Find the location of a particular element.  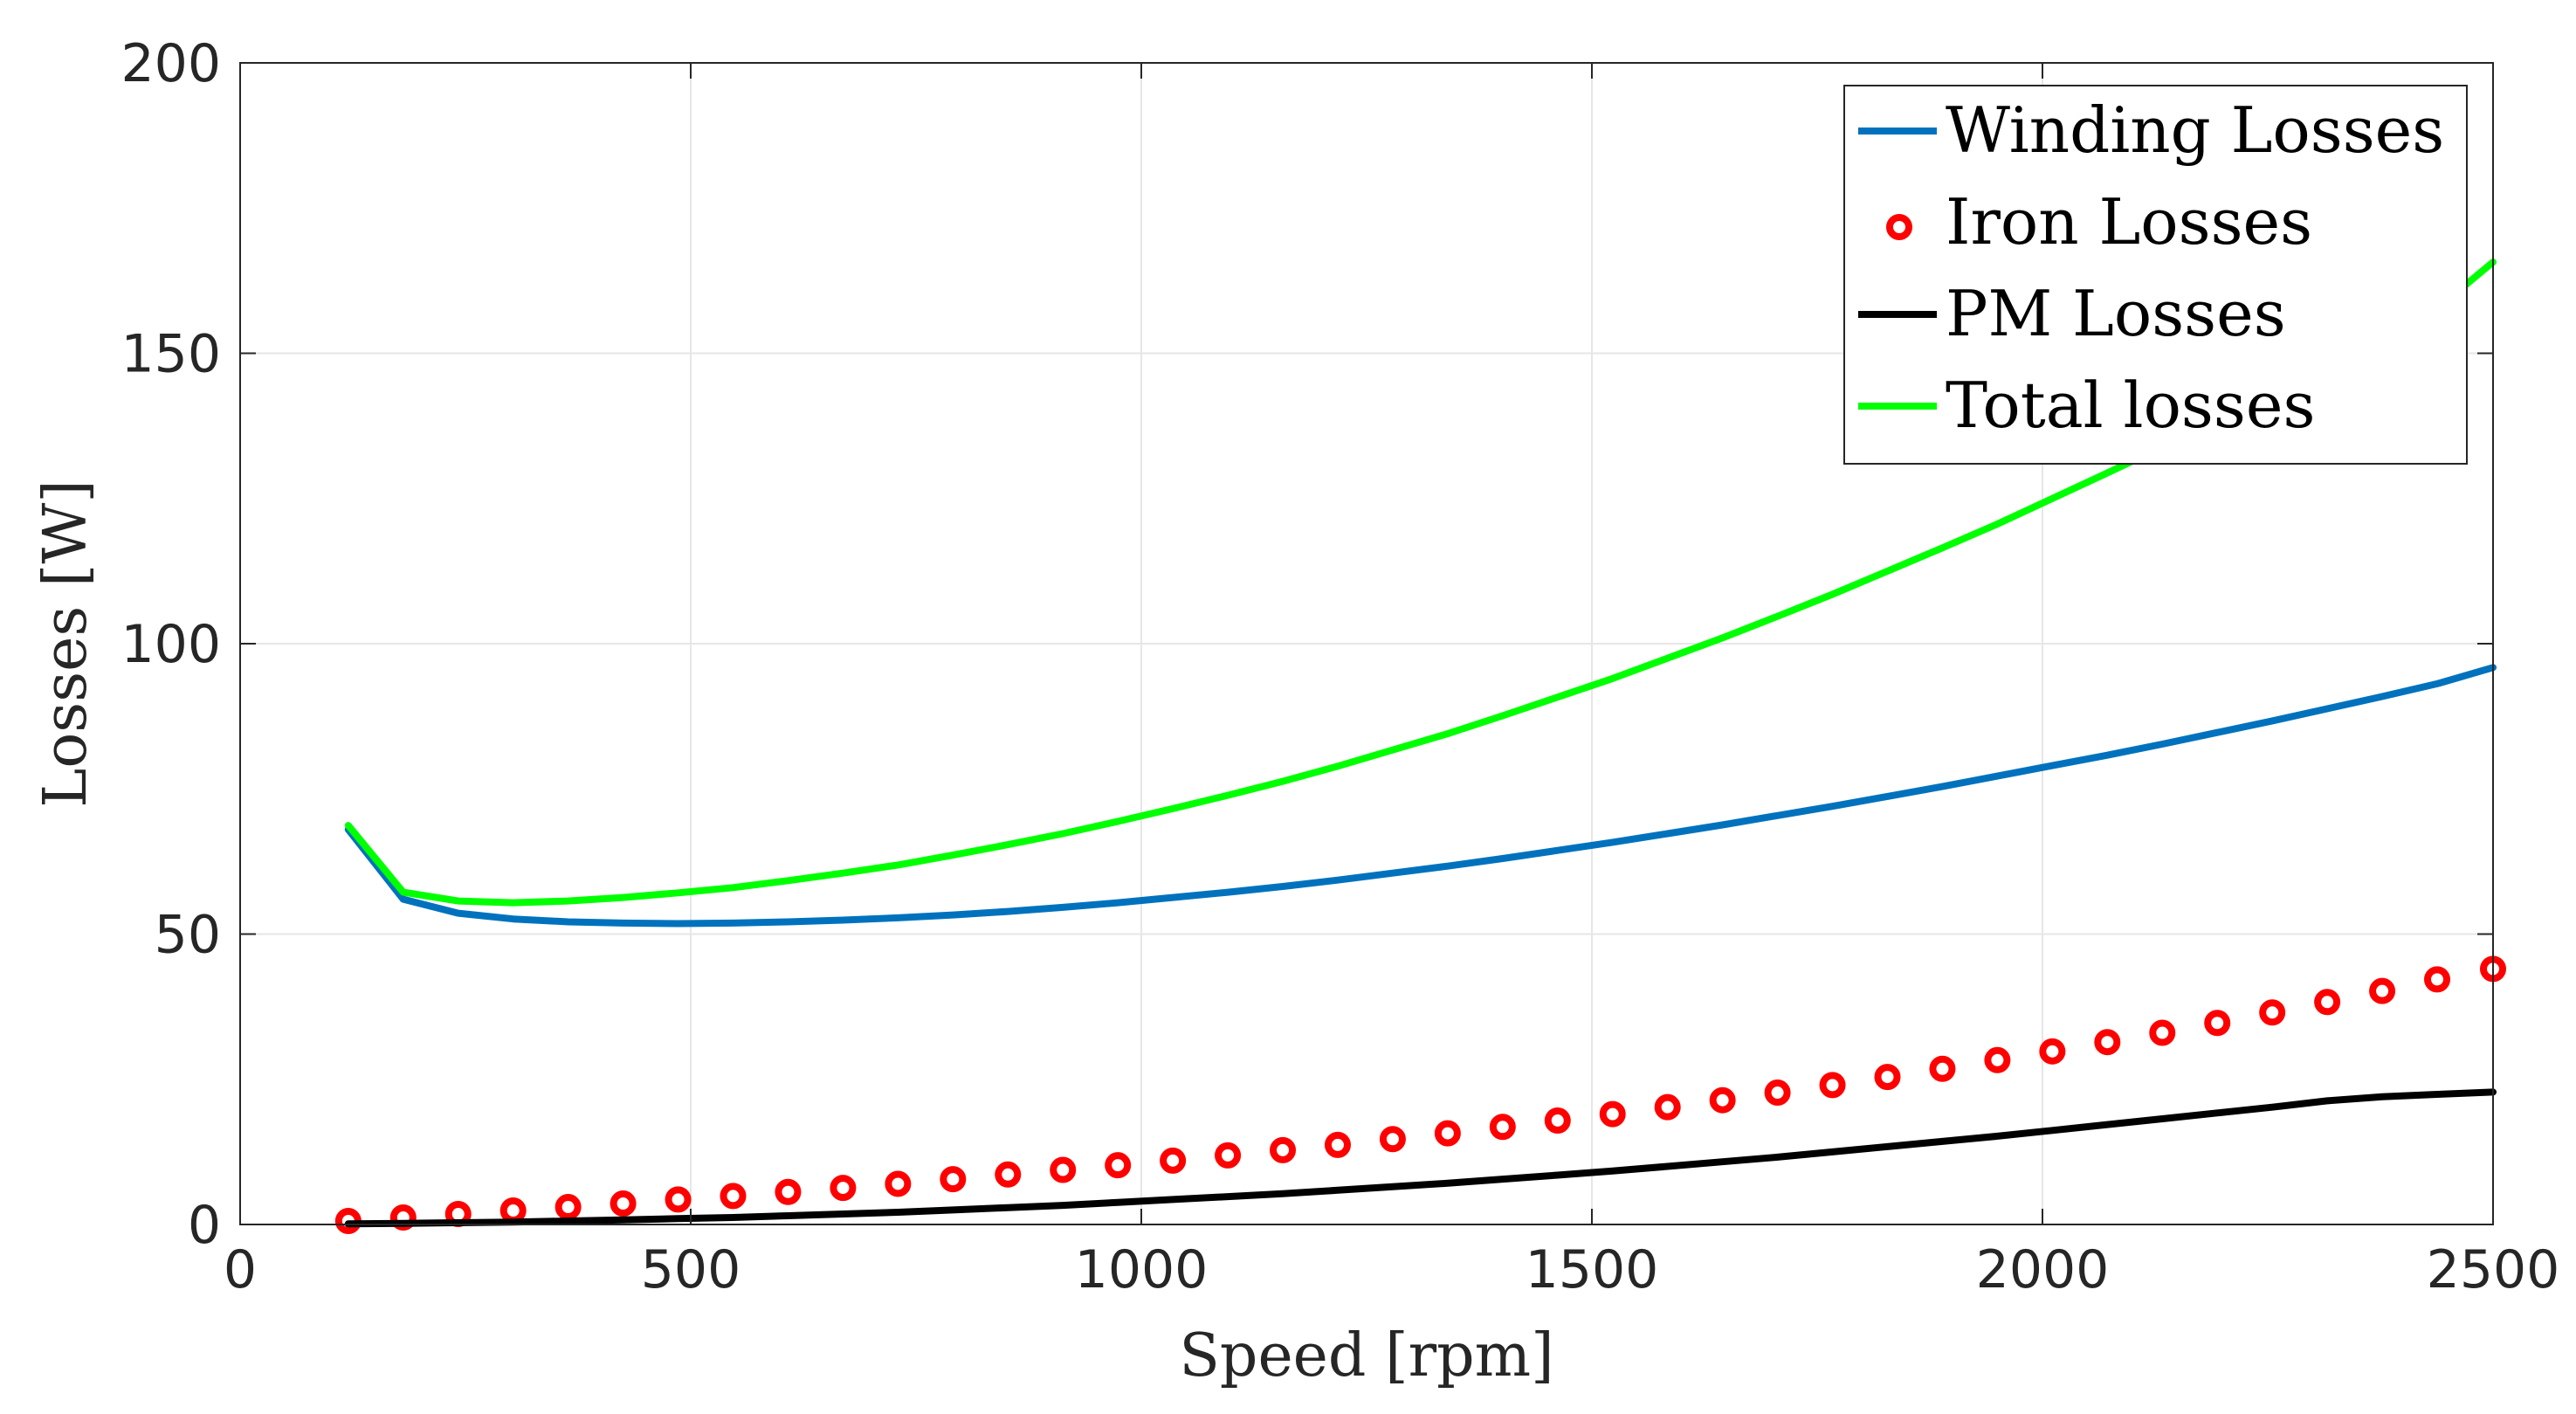

legend-item-total-losses: Total losses is located at coordinates (2086, 405).